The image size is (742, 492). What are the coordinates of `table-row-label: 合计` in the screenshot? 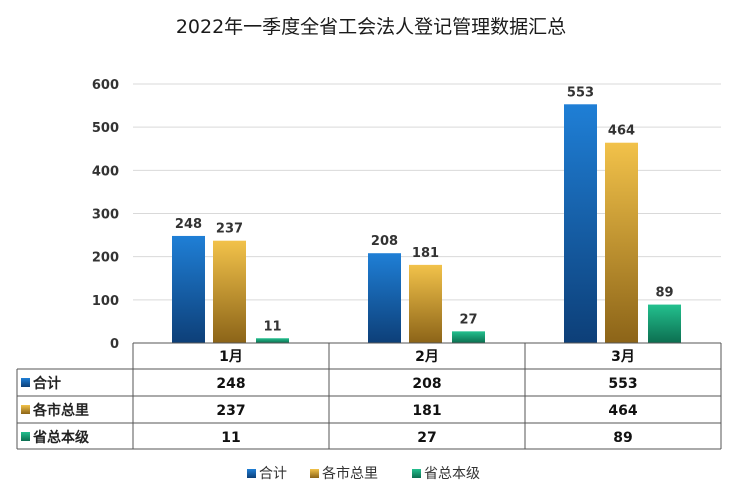 It's located at (47, 383).